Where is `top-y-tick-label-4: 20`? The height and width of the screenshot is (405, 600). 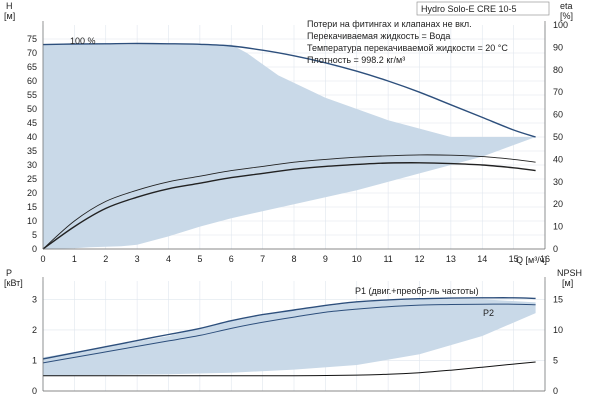
top-y-tick-label-4: 20 is located at coordinates (32, 193).